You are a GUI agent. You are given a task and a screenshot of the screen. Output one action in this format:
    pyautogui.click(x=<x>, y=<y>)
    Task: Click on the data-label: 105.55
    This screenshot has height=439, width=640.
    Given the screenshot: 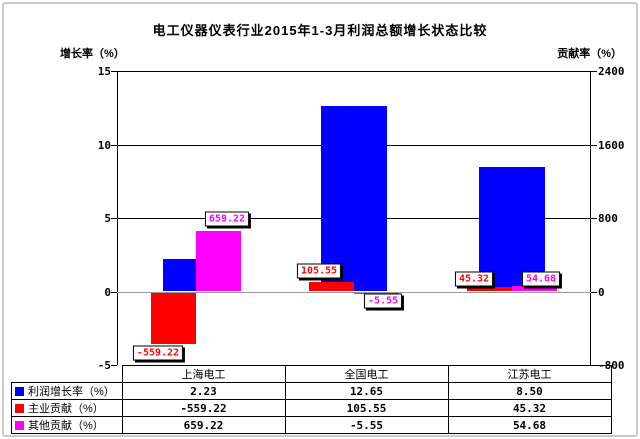 What is the action you would take?
    pyautogui.click(x=319, y=271)
    